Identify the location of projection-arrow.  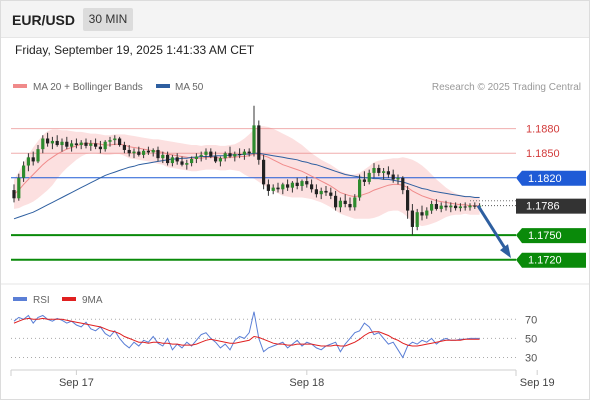
(493, 231).